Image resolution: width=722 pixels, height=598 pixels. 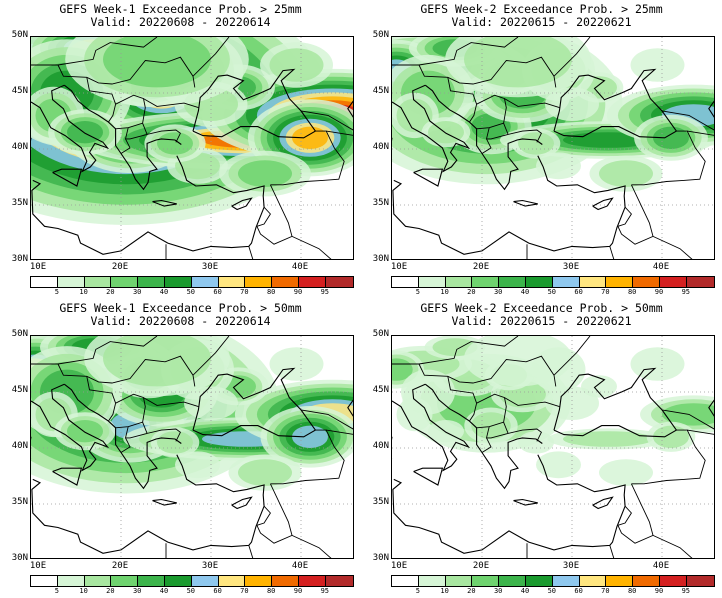 I want to click on probability-field, so click(x=192, y=415).